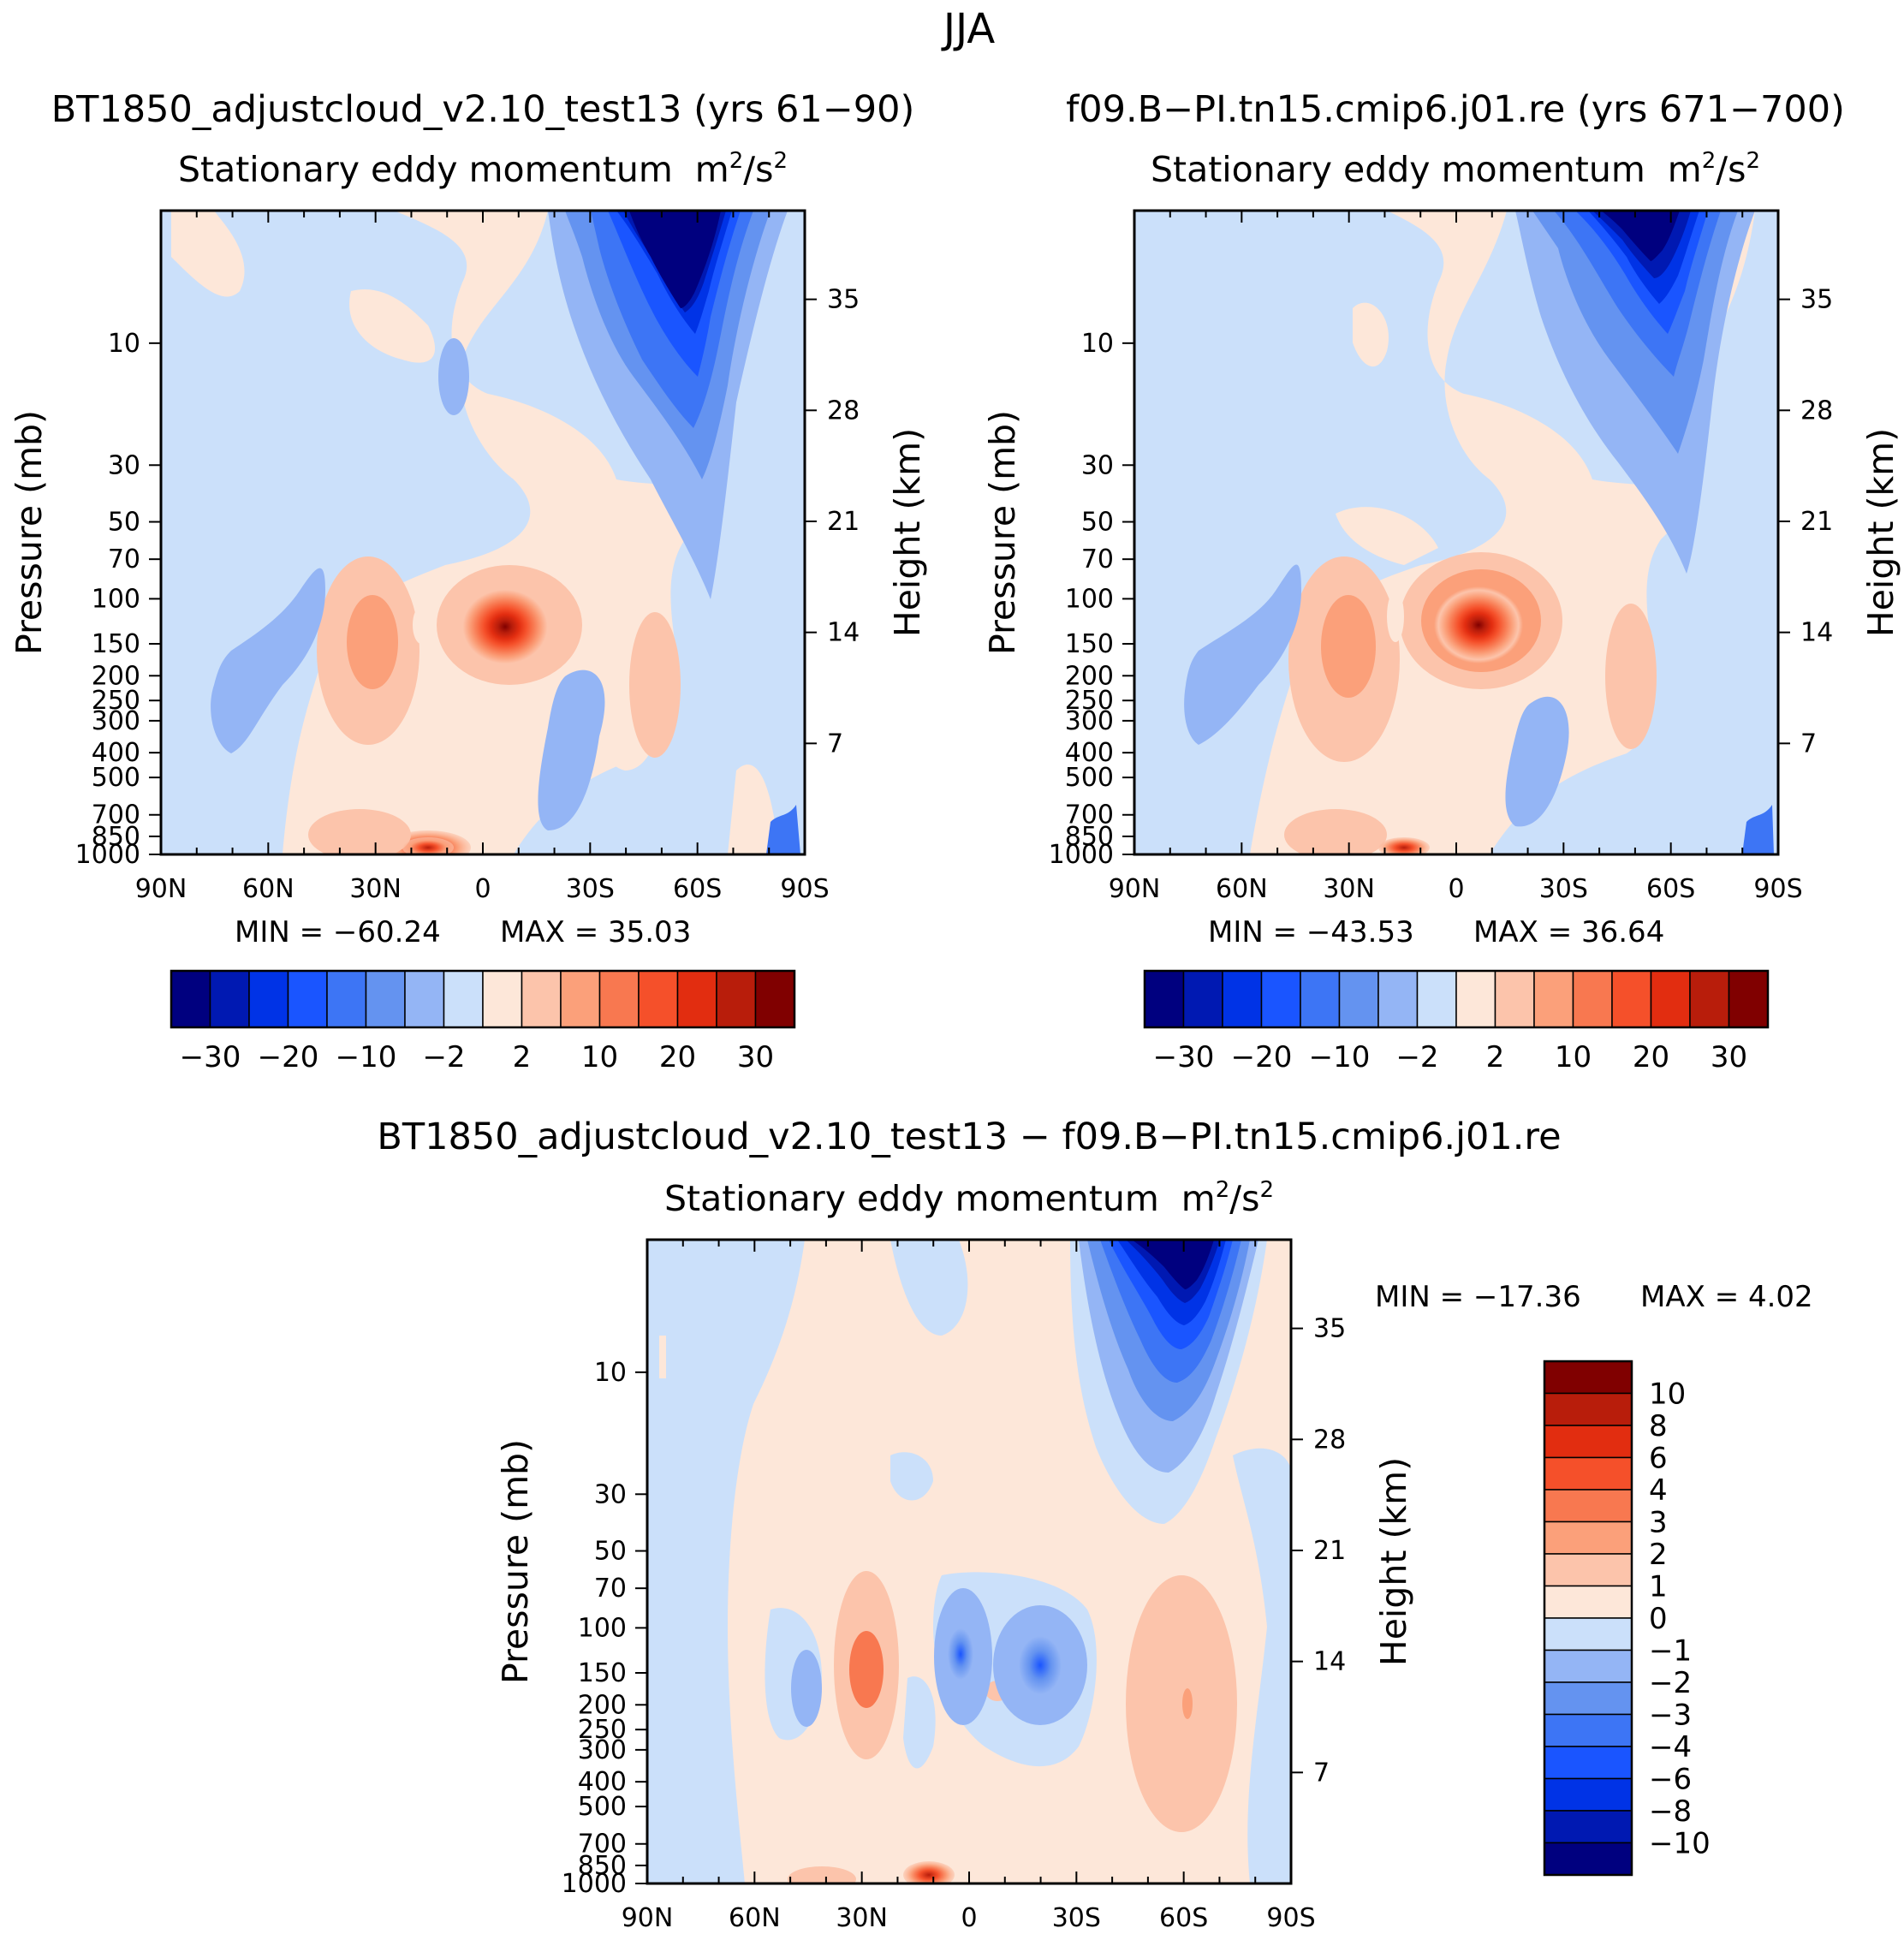 The width and height of the screenshot is (1904, 1940). I want to click on x-tick-label-1-0: 90N, so click(161, 889).